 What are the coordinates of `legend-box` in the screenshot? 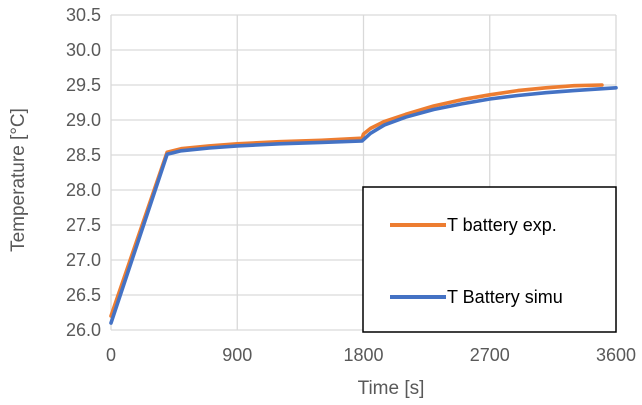 It's located at (489, 259).